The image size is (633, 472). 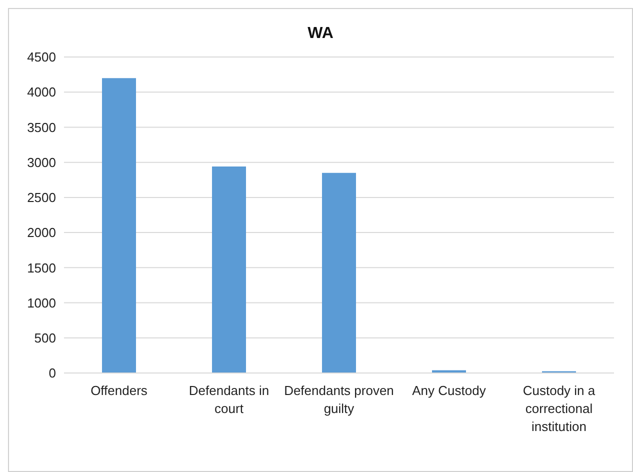 I want to click on y-tick-label: 500, so click(x=45, y=338).